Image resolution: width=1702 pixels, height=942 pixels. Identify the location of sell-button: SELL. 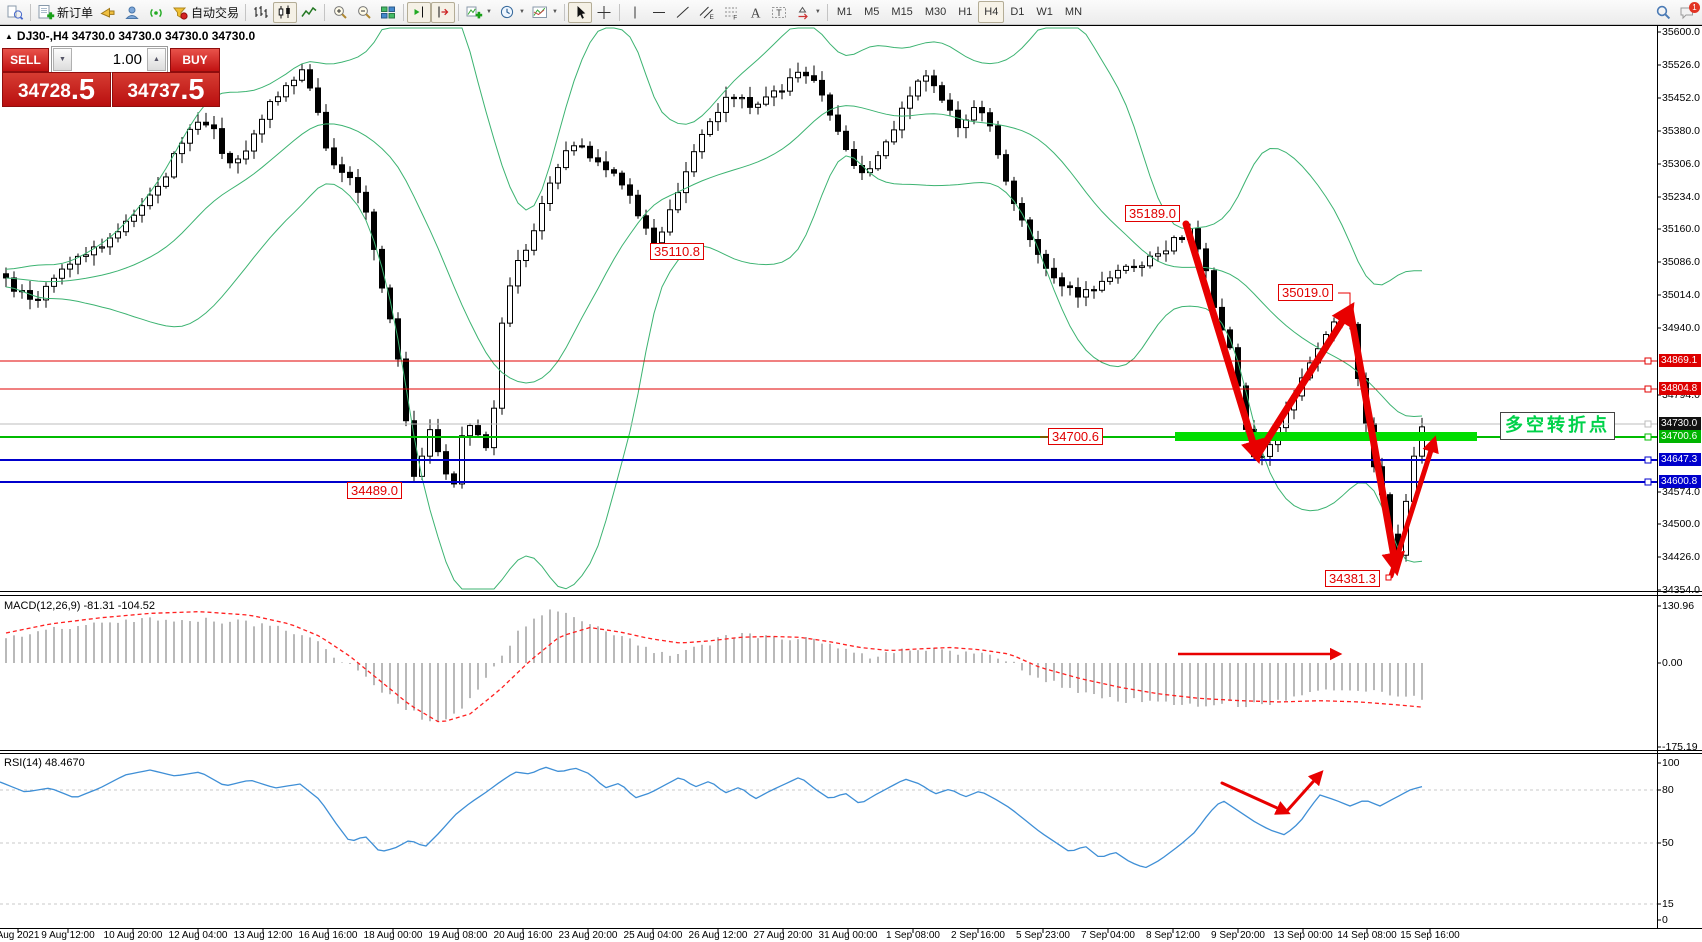
(25, 60).